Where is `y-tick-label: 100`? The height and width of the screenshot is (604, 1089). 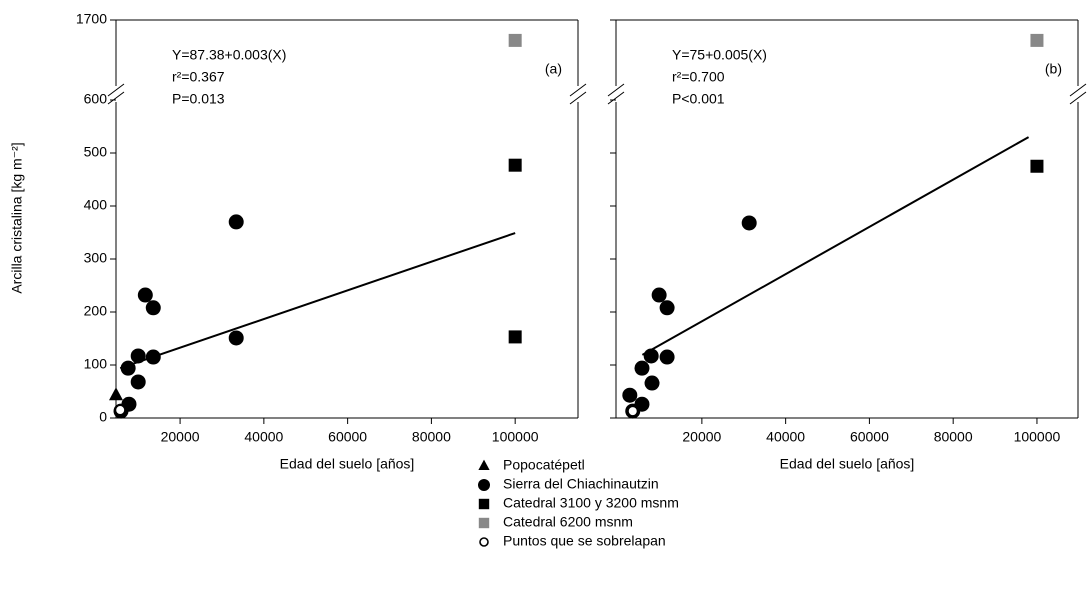 y-tick-label: 100 is located at coordinates (96, 364).